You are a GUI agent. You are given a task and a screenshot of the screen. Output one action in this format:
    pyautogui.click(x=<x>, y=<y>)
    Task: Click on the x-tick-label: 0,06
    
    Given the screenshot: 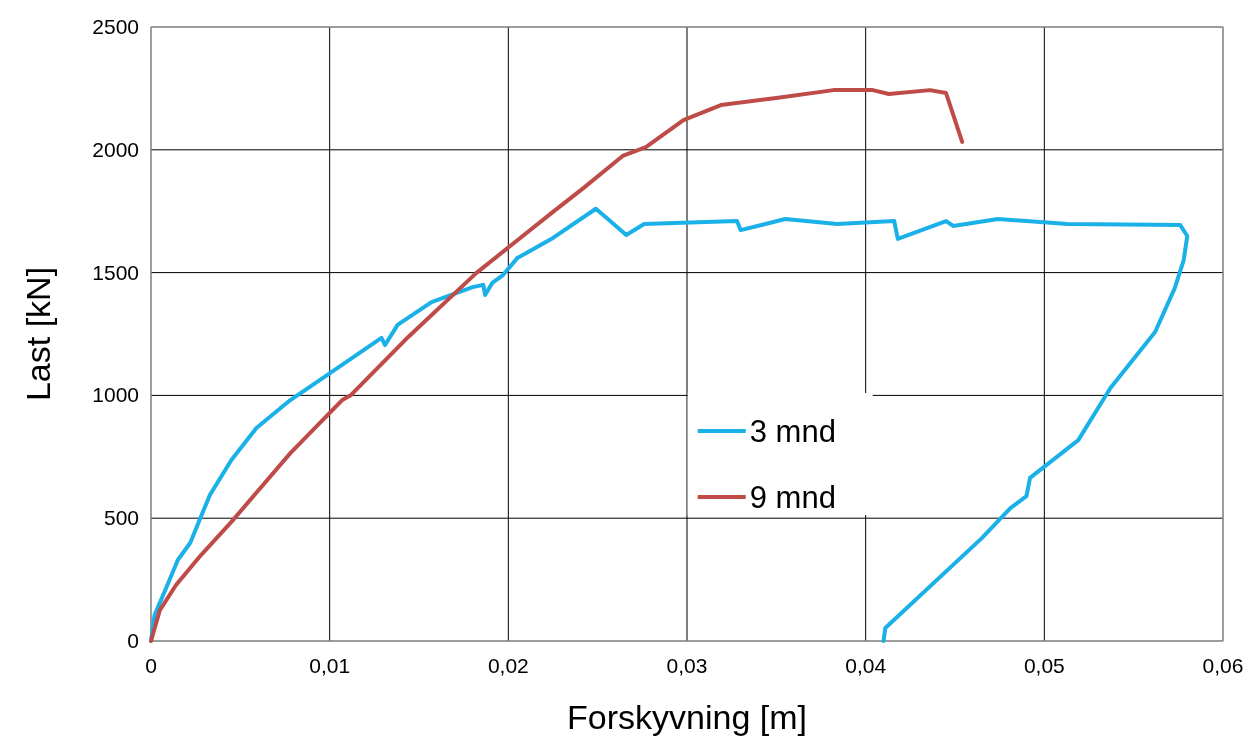 What is the action you would take?
    pyautogui.click(x=1223, y=665)
    